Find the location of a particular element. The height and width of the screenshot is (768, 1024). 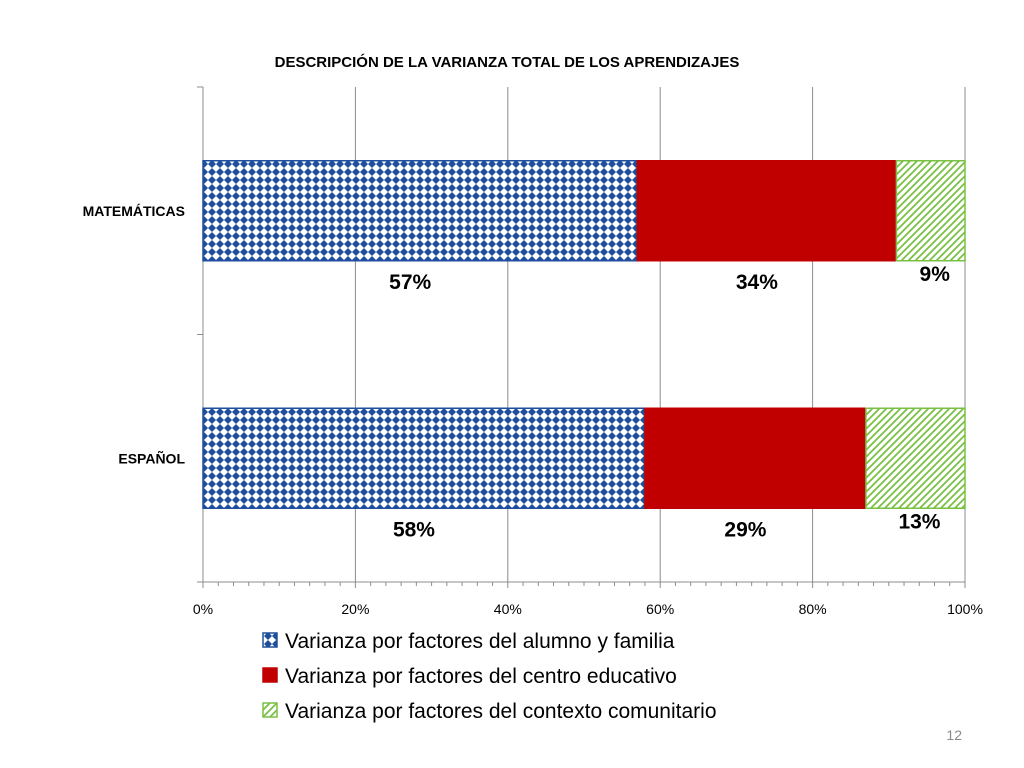

data-label: 57% is located at coordinates (410, 282).